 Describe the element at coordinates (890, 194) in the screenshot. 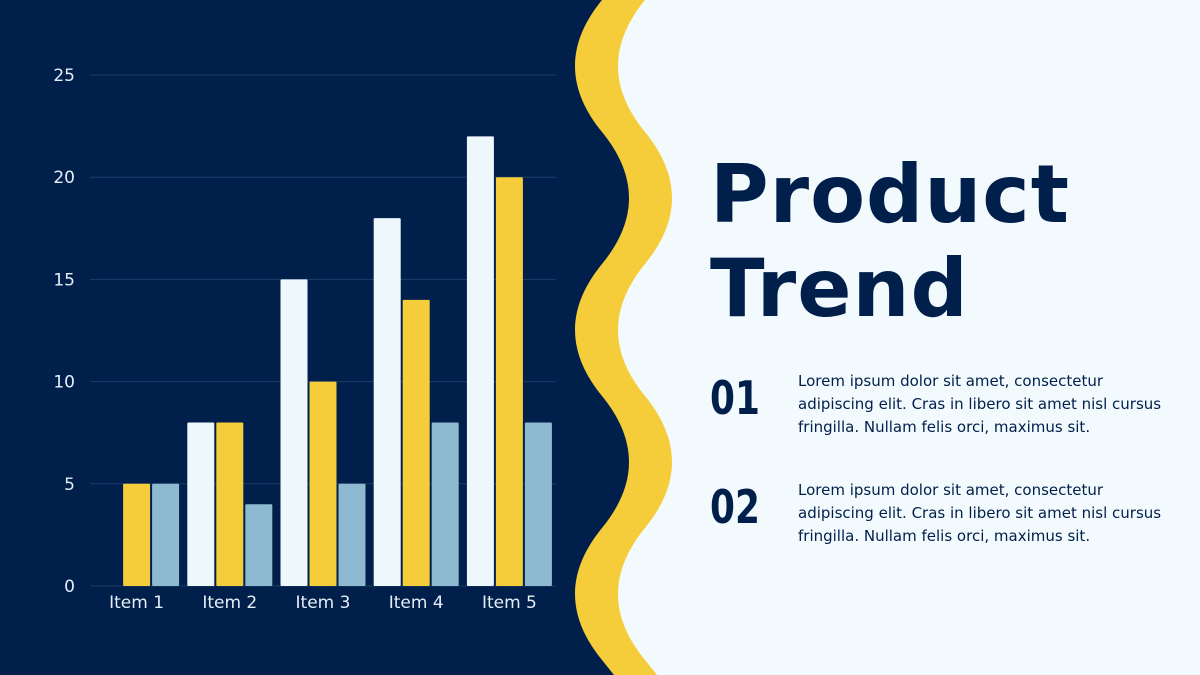

I see `title-line-1: Product` at that location.